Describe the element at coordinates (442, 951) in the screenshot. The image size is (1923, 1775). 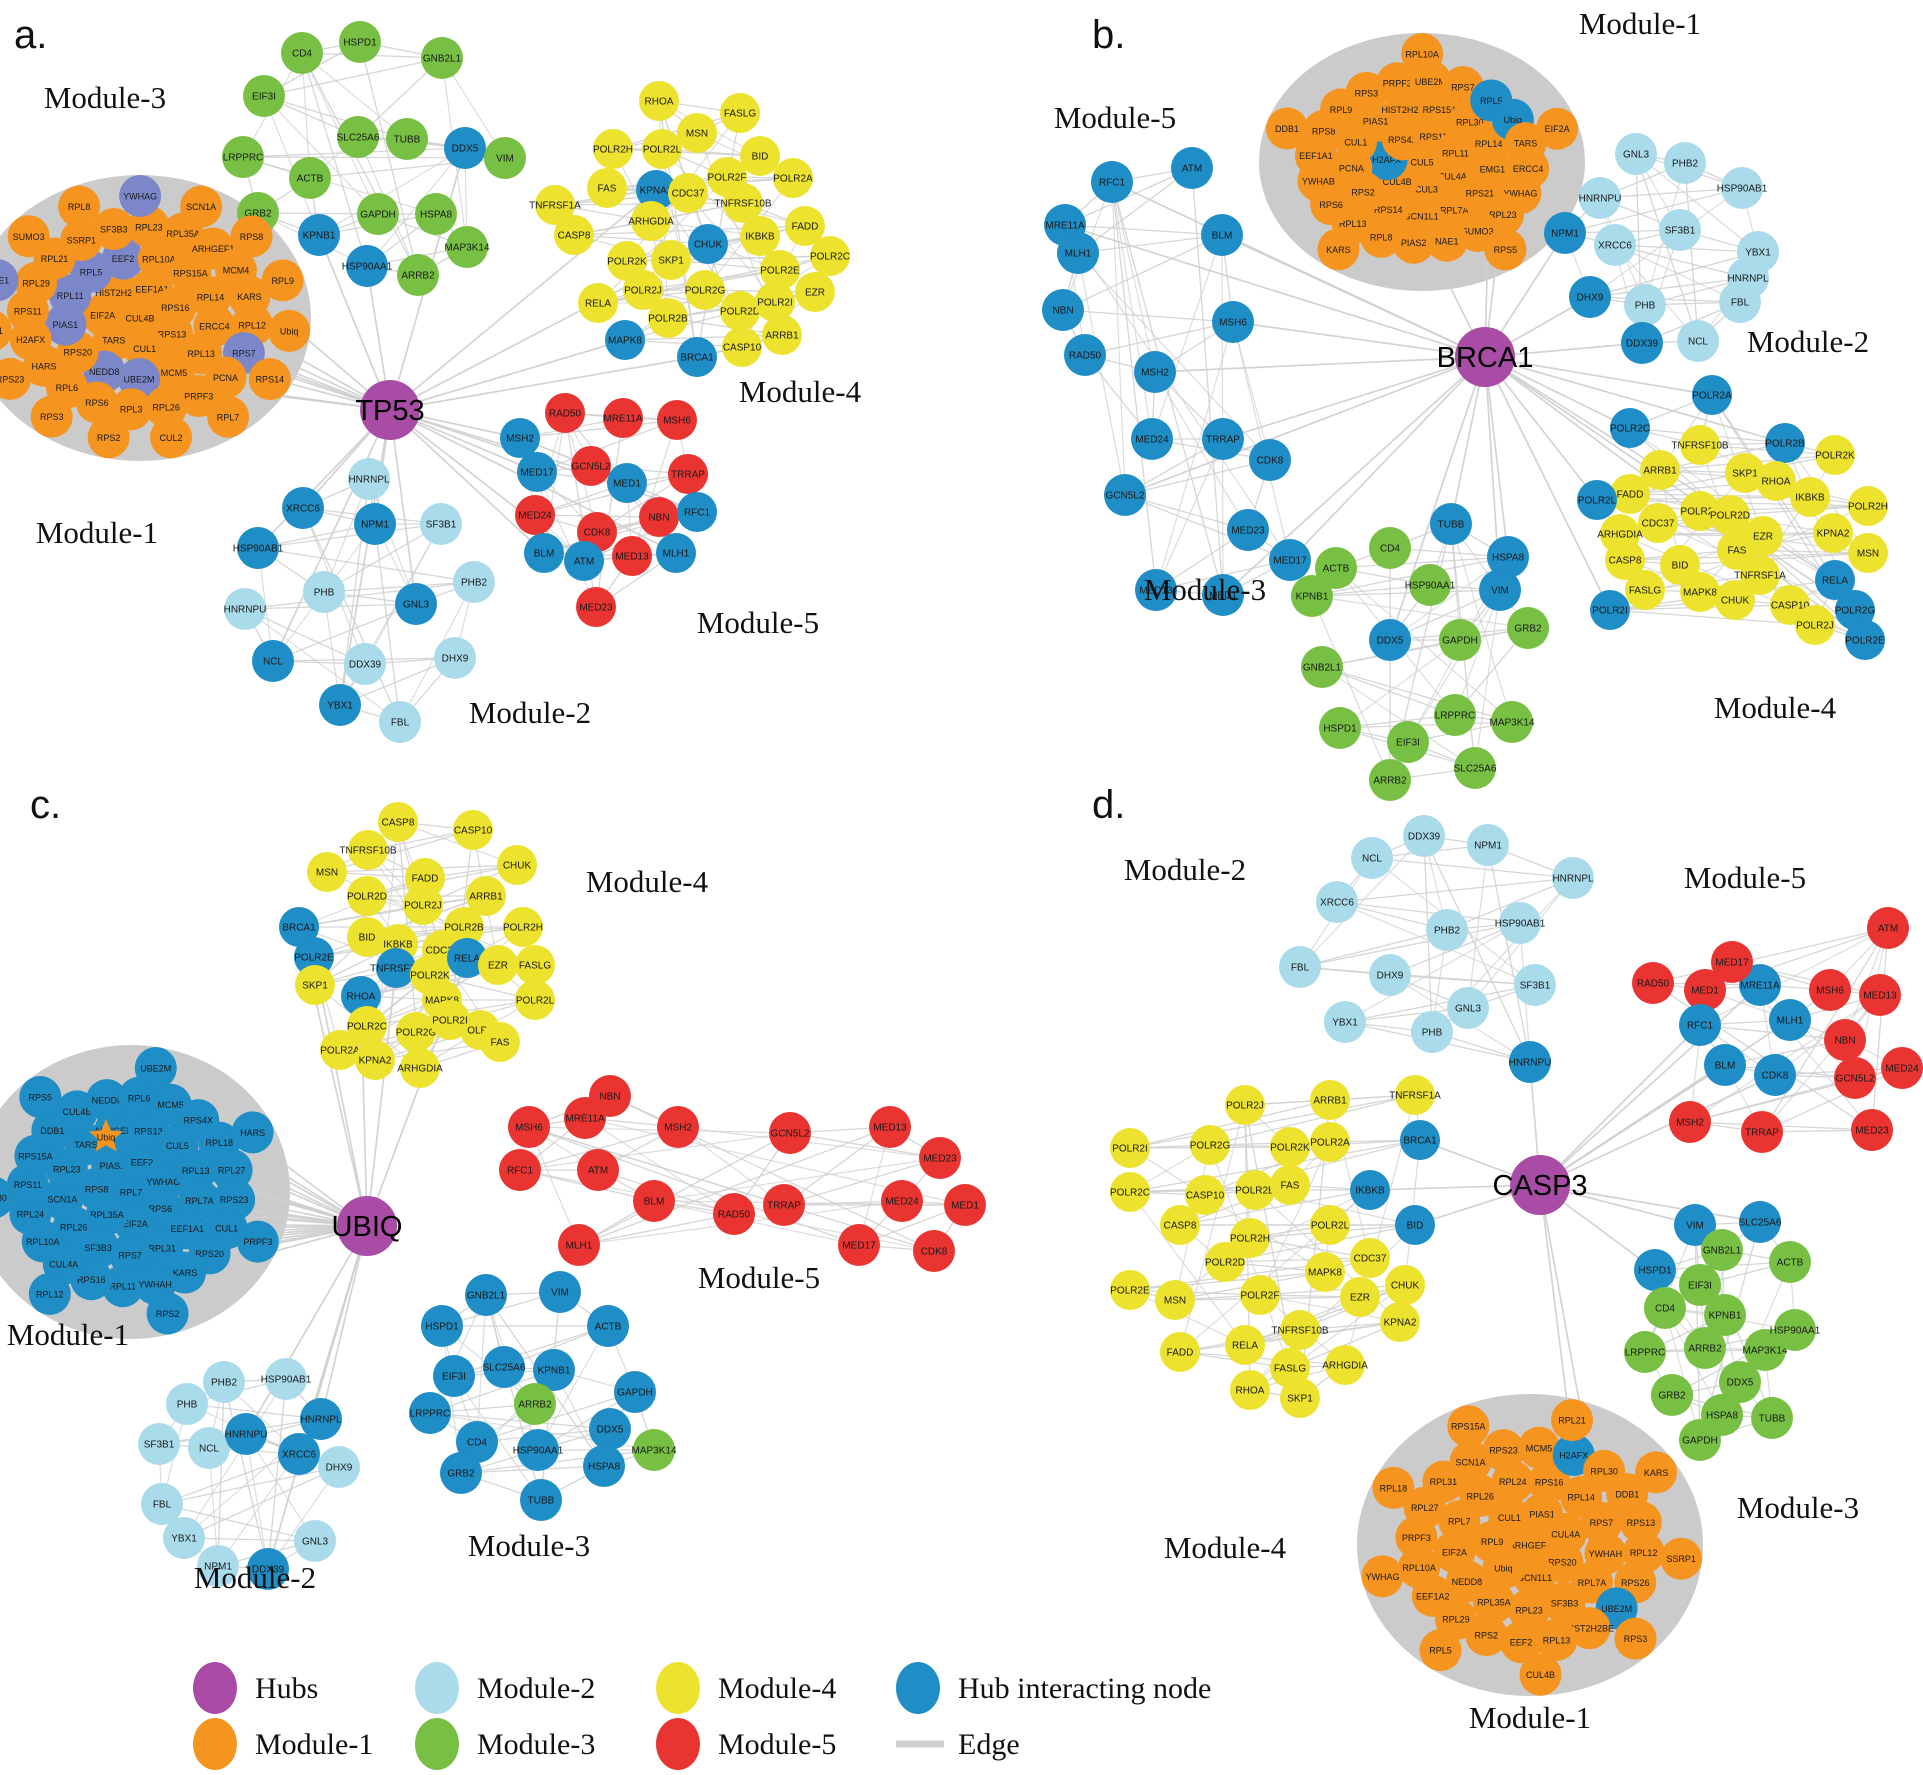
I see `node-label: CDC37` at that location.